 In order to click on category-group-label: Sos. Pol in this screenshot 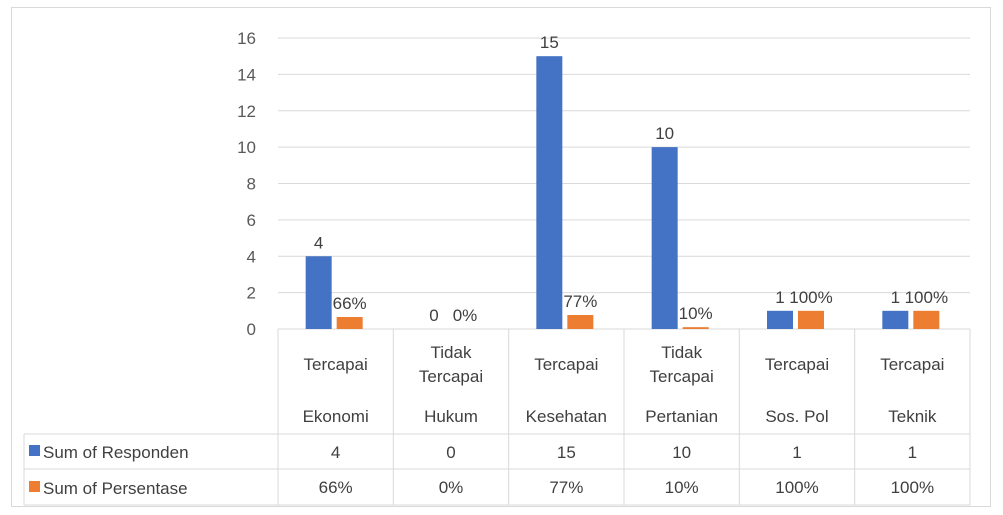, I will do `click(796, 416)`.